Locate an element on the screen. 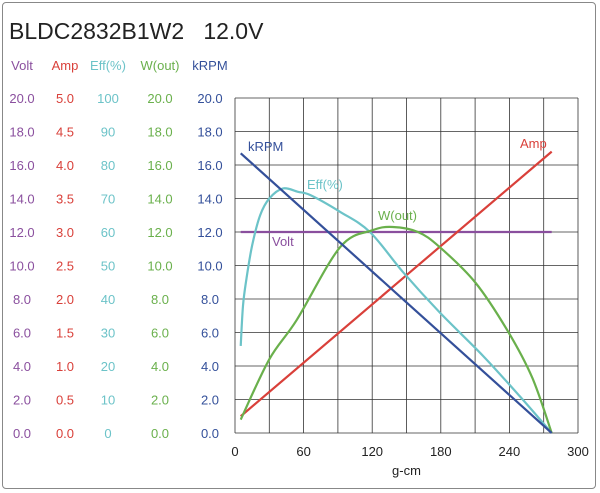 The width and height of the screenshot is (600, 493). y-tick-label: 40 is located at coordinates (108, 299).